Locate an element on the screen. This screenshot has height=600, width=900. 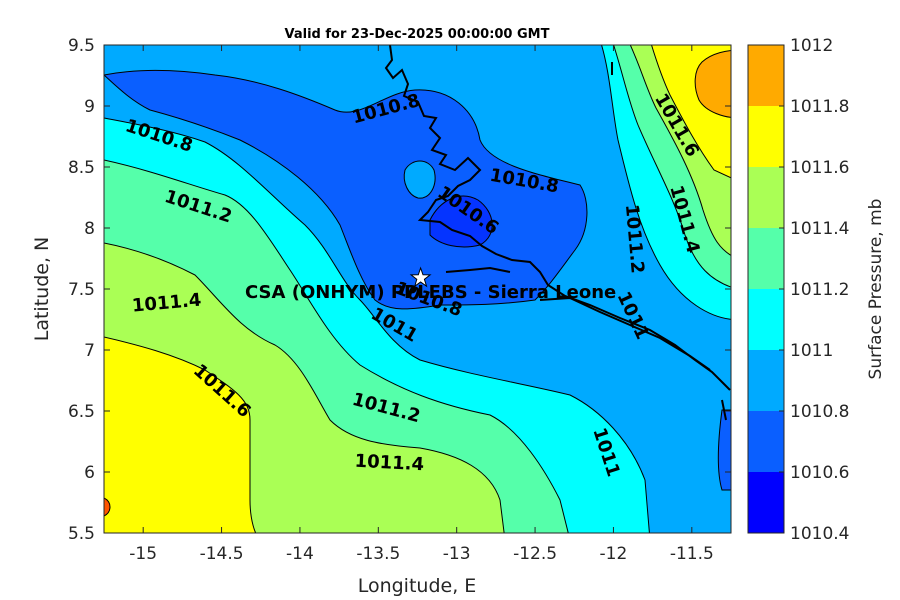
y-tick-label: 9.5 is located at coordinates (81, 46).